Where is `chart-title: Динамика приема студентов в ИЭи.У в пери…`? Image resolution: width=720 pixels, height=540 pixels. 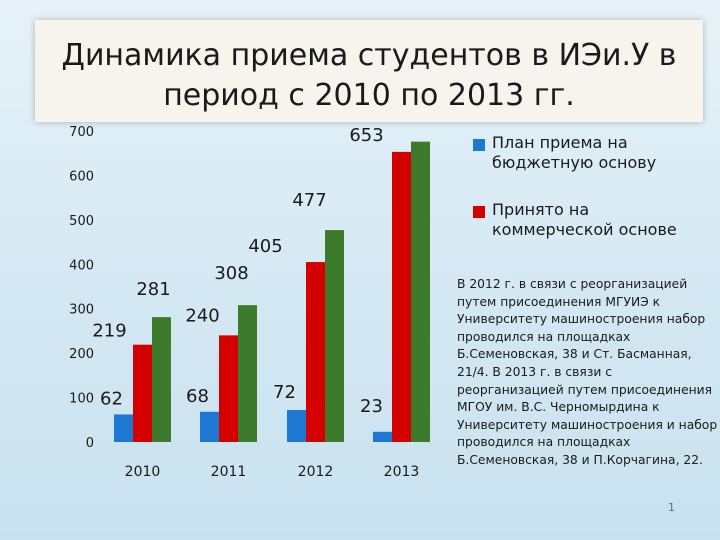 chart-title: Динамика приема студентов в ИЭи.У в пери… is located at coordinates (369, 75).